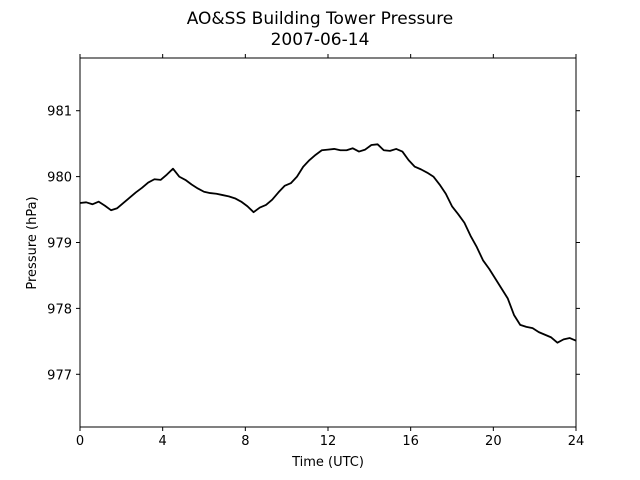  What do you see at coordinates (59, 244) in the screenshot?
I see `y-tick-label: 979` at bounding box center [59, 244].